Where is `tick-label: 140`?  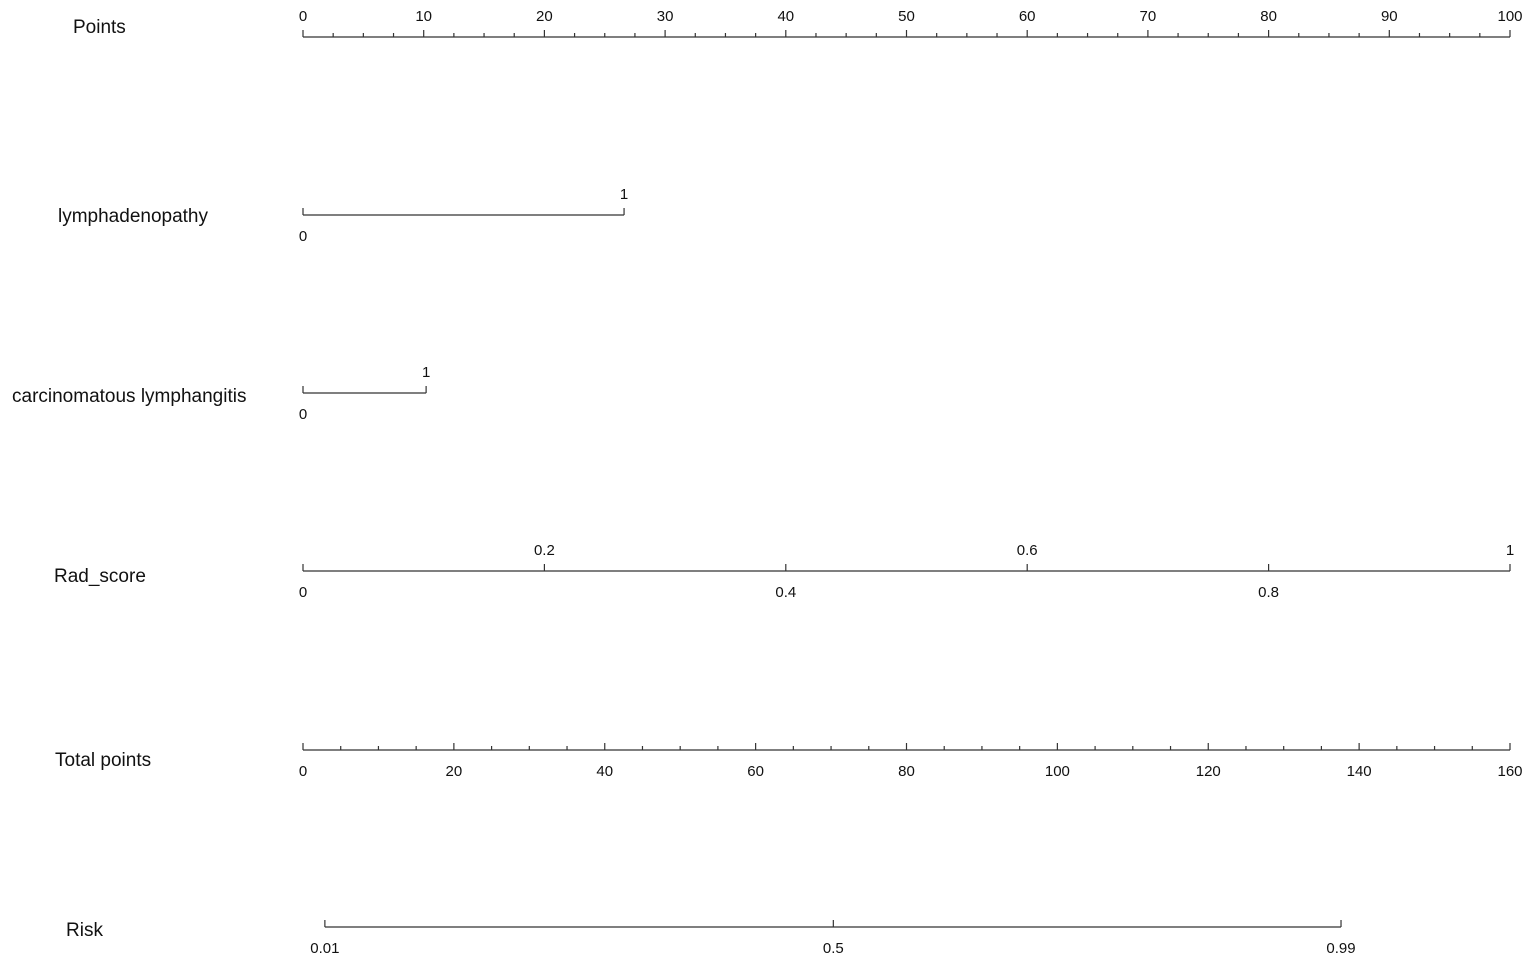
tick-label: 140 is located at coordinates (1359, 771).